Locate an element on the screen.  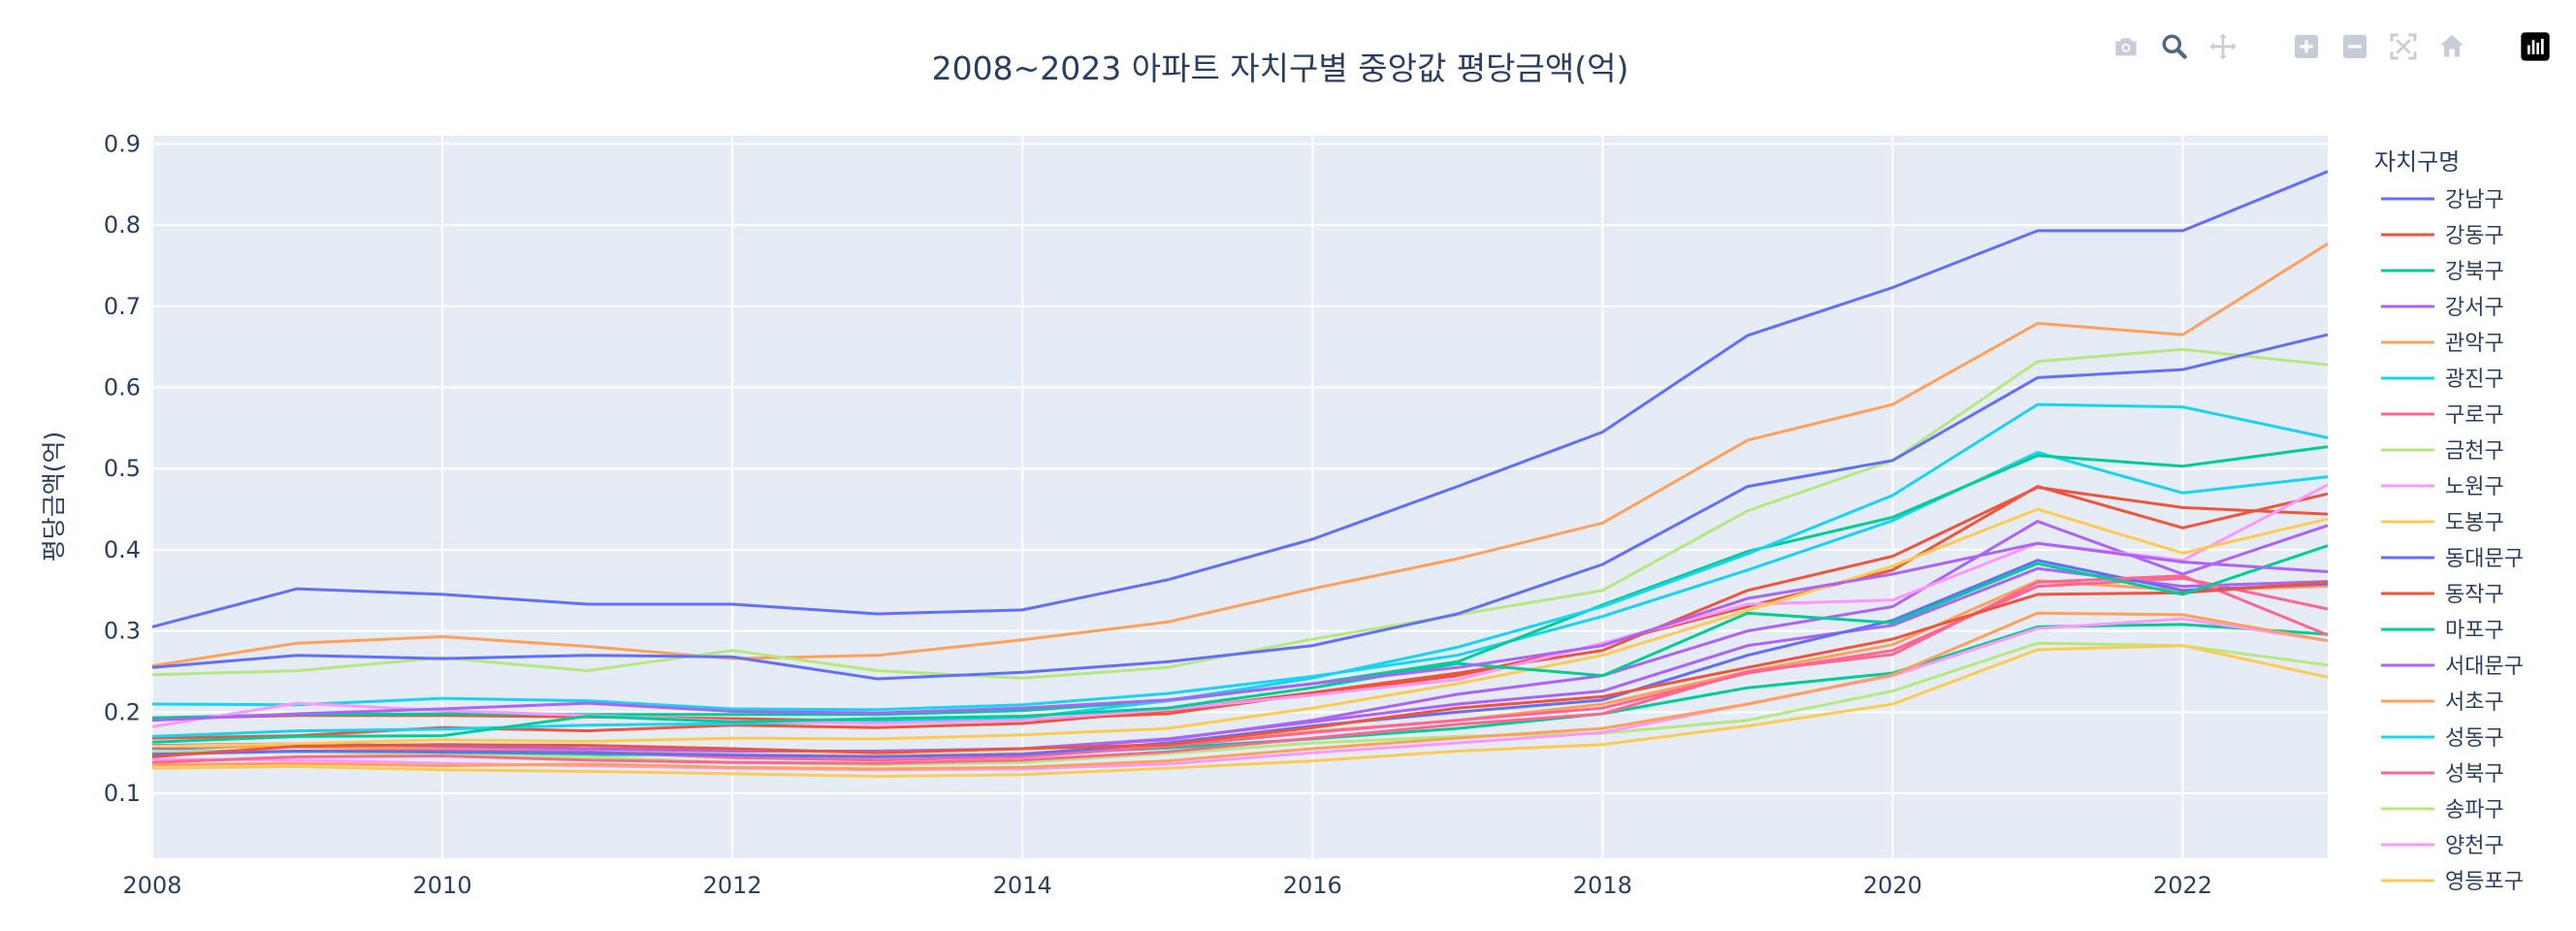
y-tick-label: 0.9 is located at coordinates (122, 144).